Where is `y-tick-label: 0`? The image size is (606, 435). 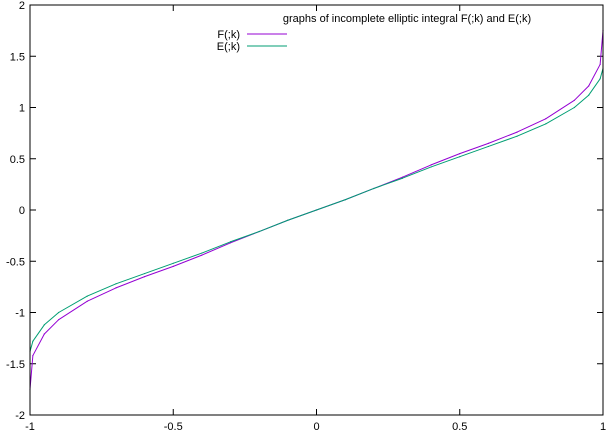 y-tick-label: 0 is located at coordinates (22, 211).